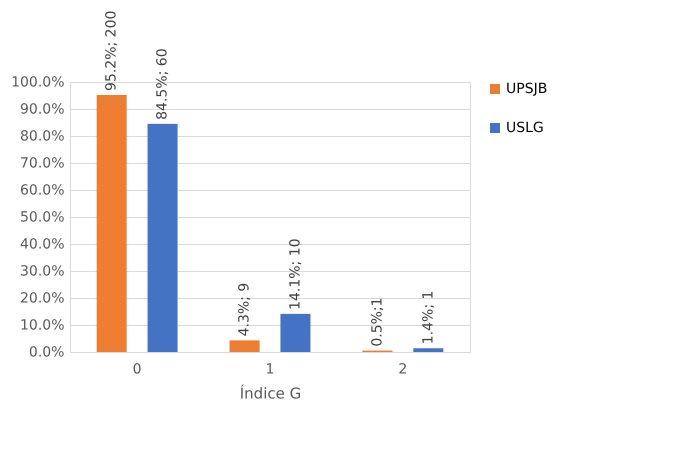  Describe the element at coordinates (137, 370) in the screenshot. I see `x-tick-label: 0` at that location.